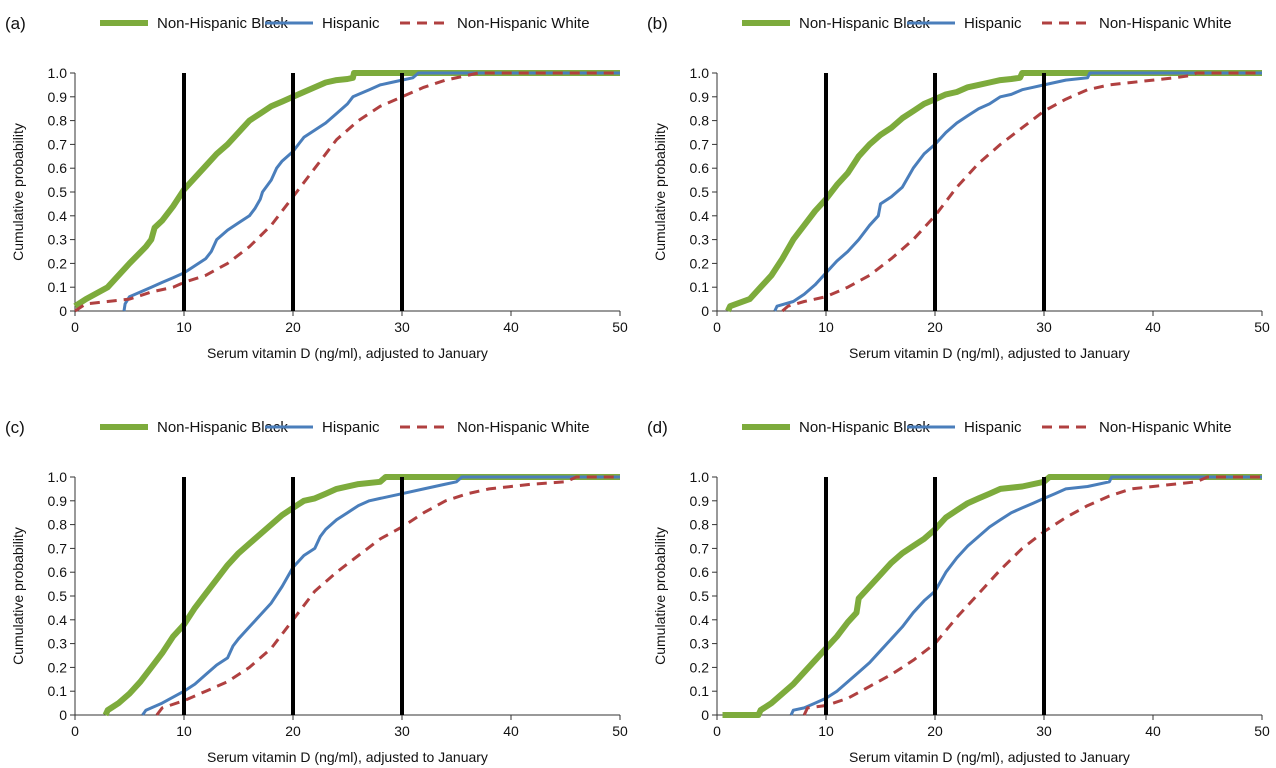 Image resolution: width=1276 pixels, height=768 pixels. What do you see at coordinates (657, 427) in the screenshot?
I see `panel-label: (d)` at bounding box center [657, 427].